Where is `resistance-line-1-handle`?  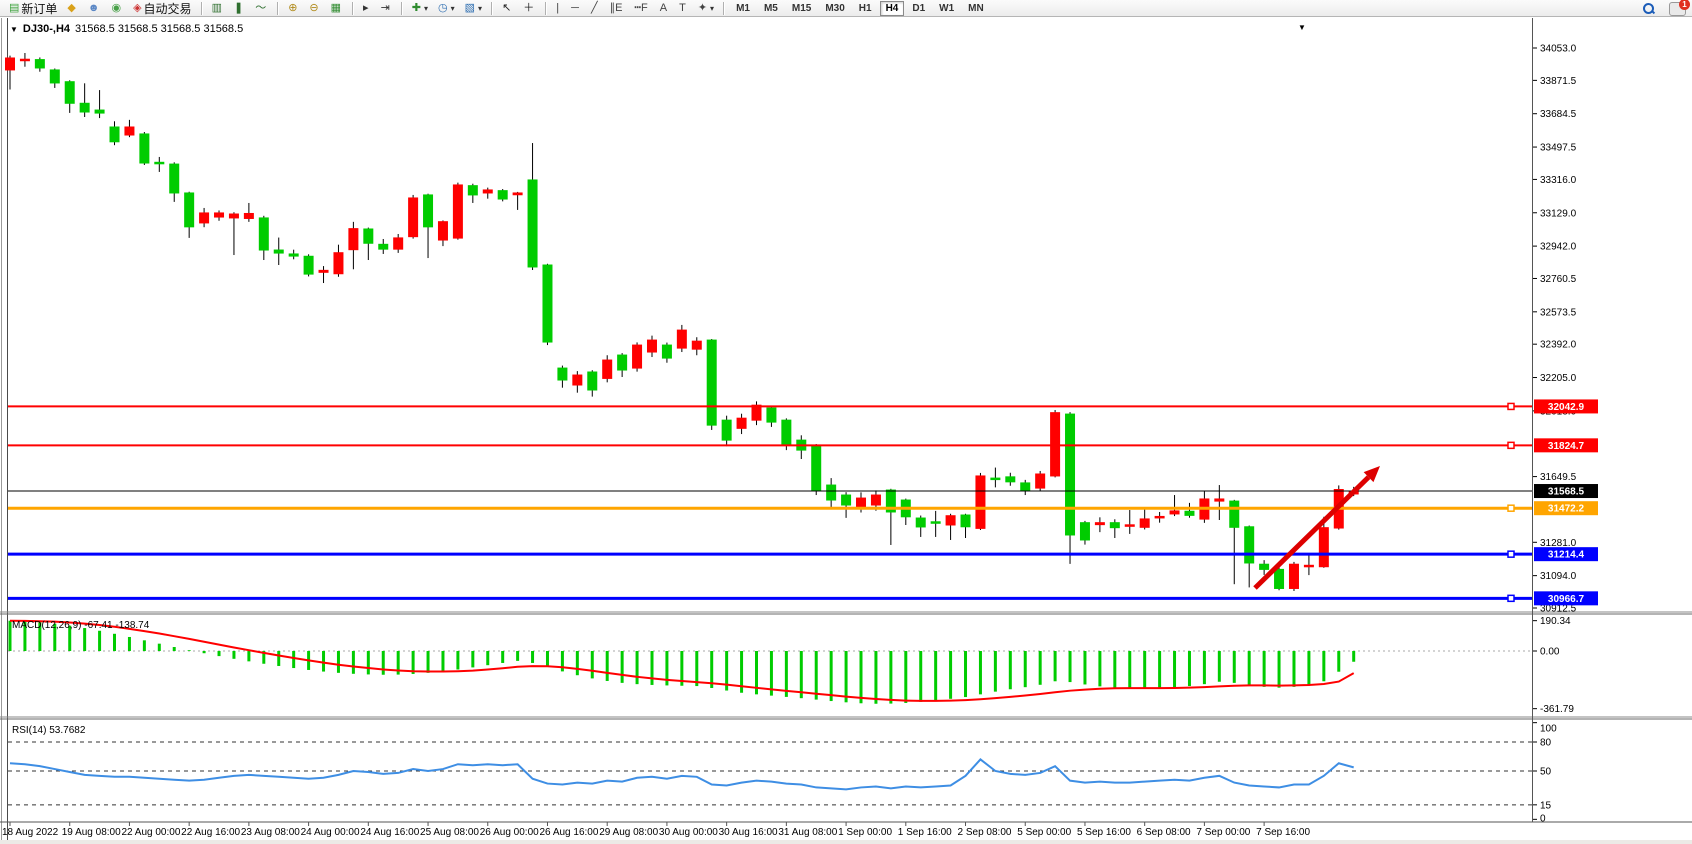 resistance-line-1-handle is located at coordinates (1511, 406).